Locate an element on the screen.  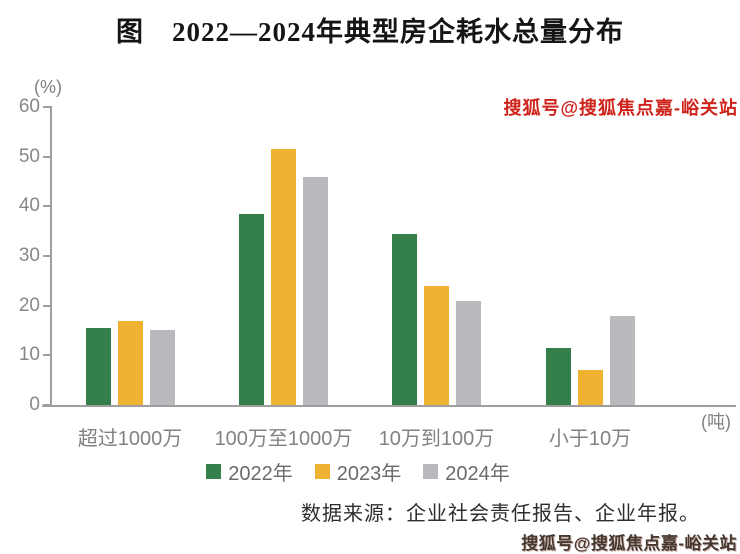
y-tick-label: 50 is located at coordinates (29, 156).